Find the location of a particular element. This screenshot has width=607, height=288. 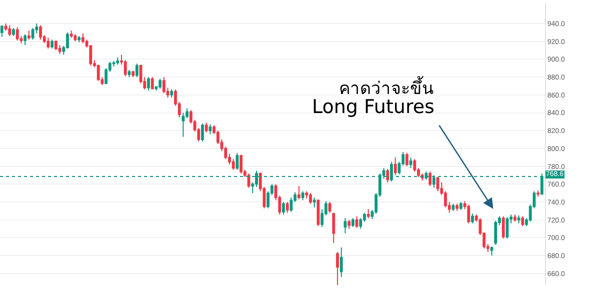

annotation: Long Futures is located at coordinates (373, 107).